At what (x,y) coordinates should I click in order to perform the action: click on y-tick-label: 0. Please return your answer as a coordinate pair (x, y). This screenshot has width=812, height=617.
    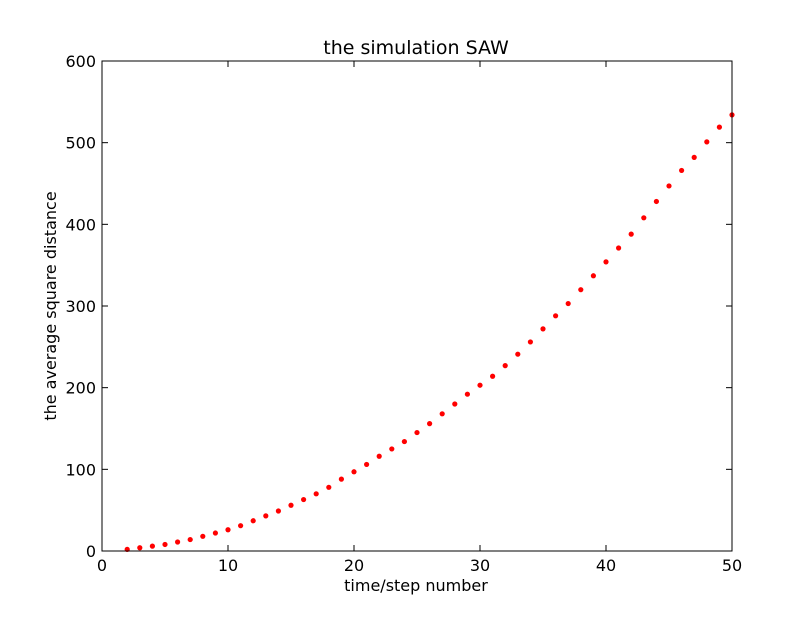
    Looking at the image, I should click on (91, 551).